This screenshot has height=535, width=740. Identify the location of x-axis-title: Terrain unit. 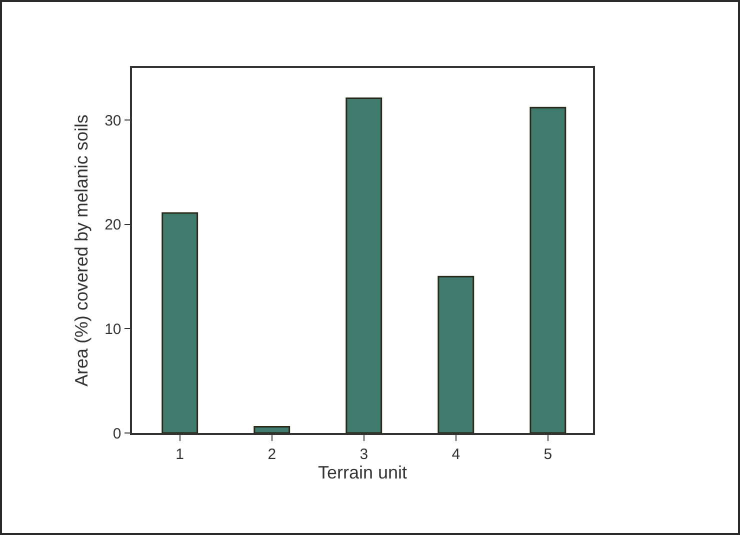
(363, 472).